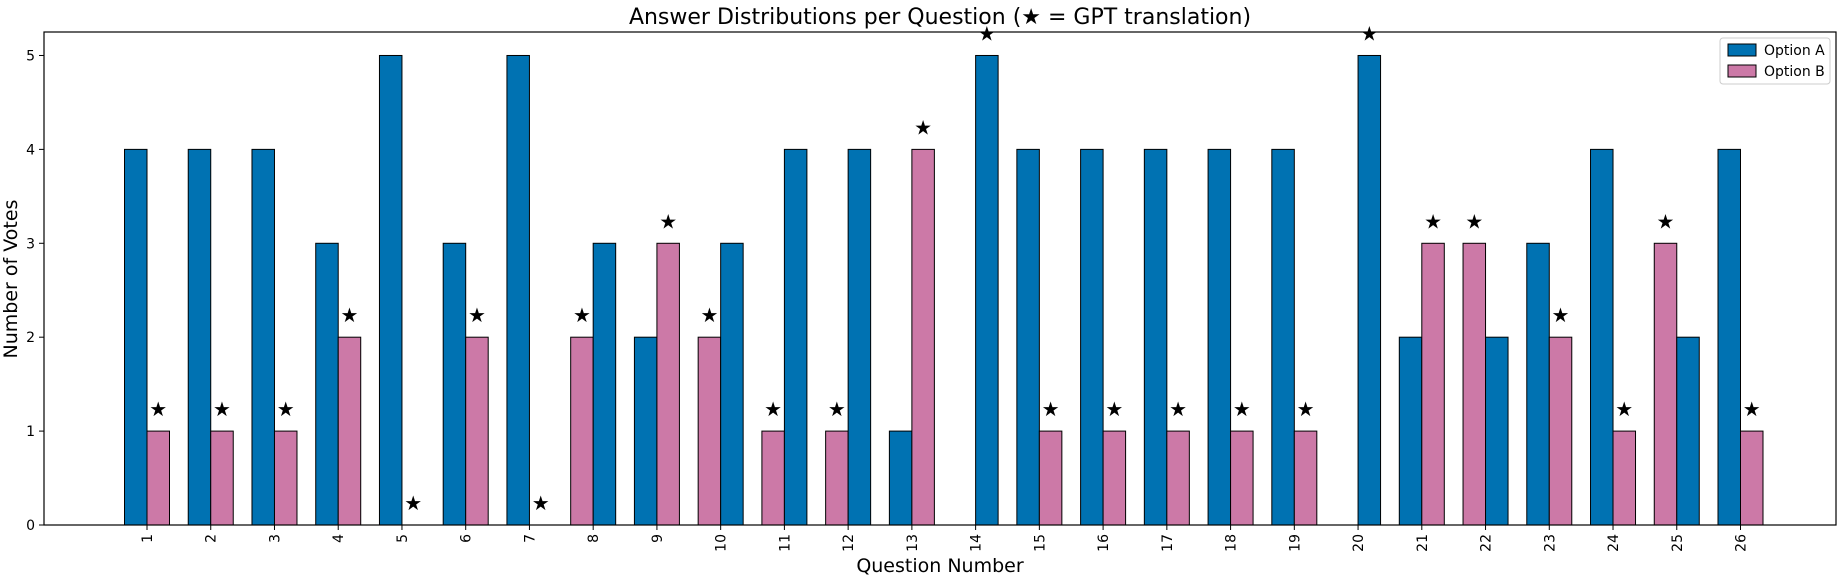 The height and width of the screenshot is (582, 1846). Describe the element at coordinates (148, 538) in the screenshot. I see `x-tick-label: 1` at that location.